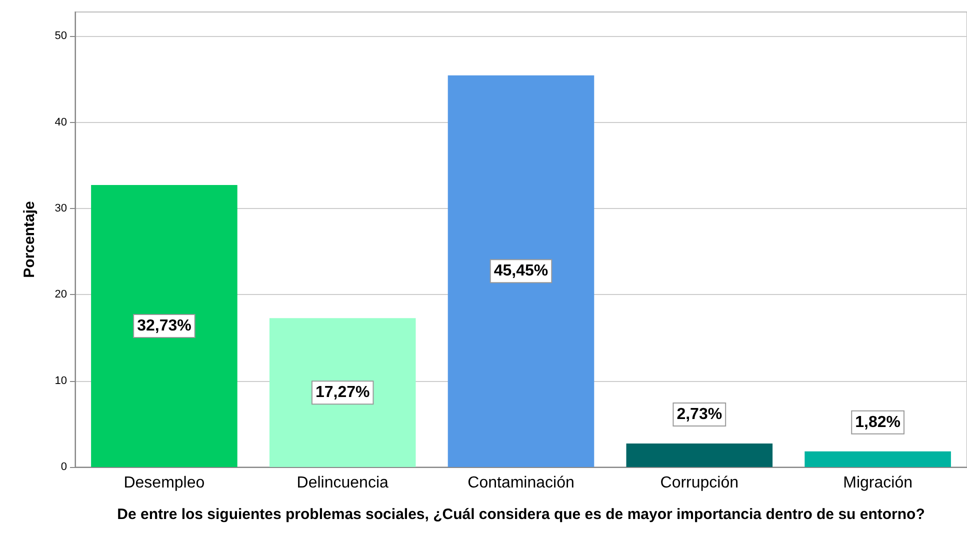 Image resolution: width=967 pixels, height=556 pixels. Describe the element at coordinates (164, 483) in the screenshot. I see `x-tick-label: Desempleo` at that location.